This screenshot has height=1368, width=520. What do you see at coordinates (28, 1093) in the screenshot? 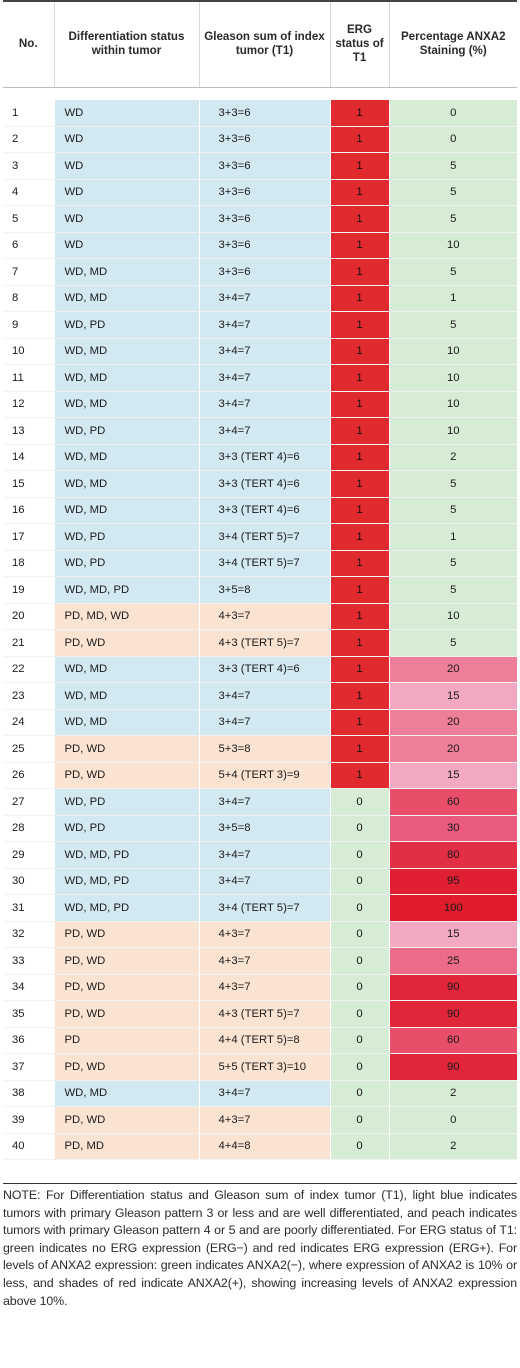
I see `cell-no: 38` at bounding box center [28, 1093].